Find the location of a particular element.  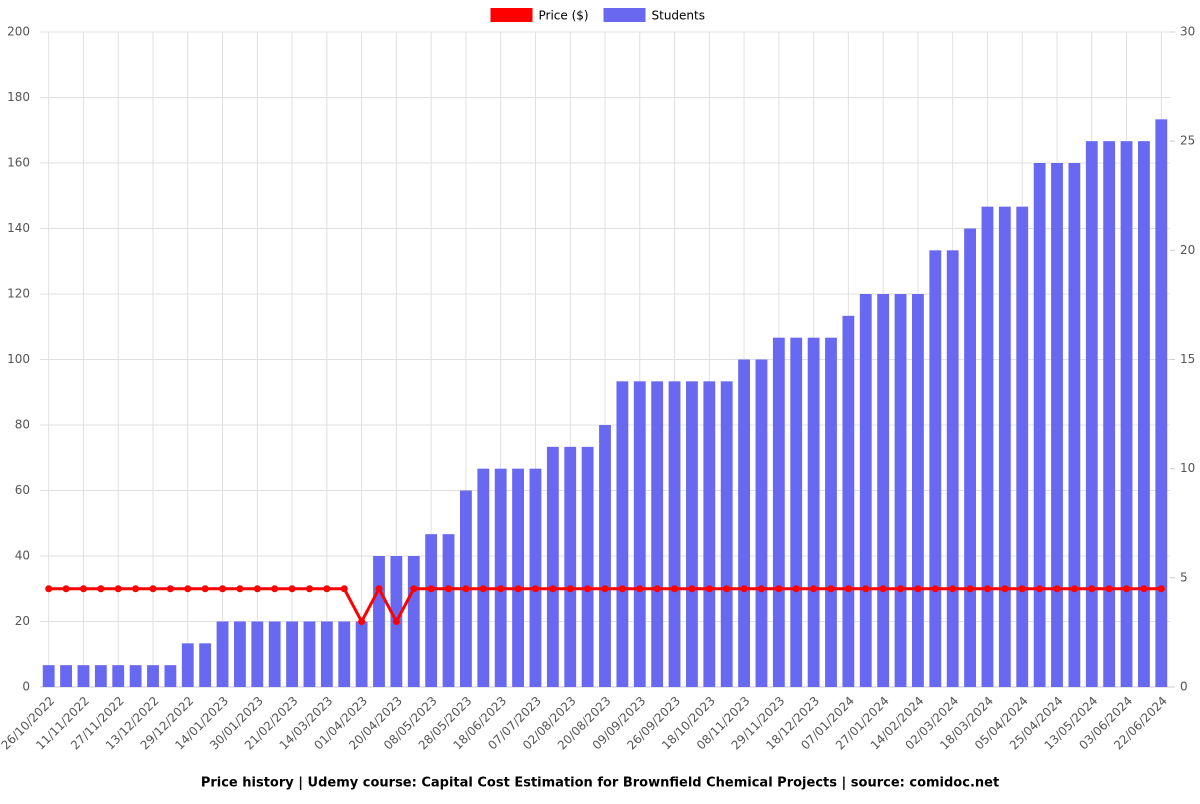

y2-tick-label: 10 is located at coordinates (1187, 468).